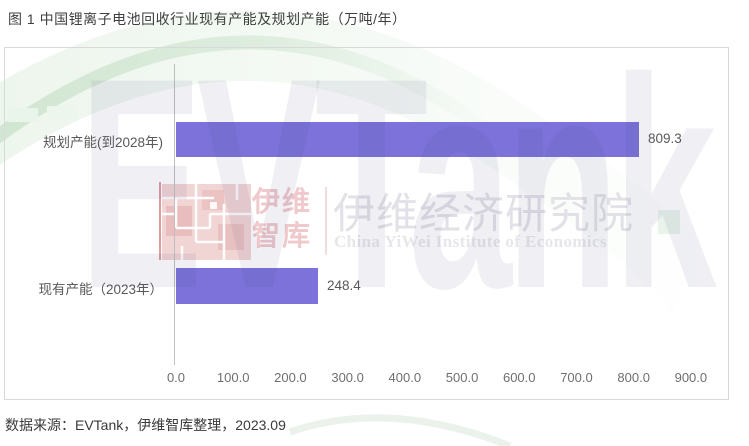 The width and height of the screenshot is (749, 446). Describe the element at coordinates (207, 19) in the screenshot. I see `chart-title: 图 1 中国锂离子电池回收行业现有产能及规划产能（万吨/年）` at that location.